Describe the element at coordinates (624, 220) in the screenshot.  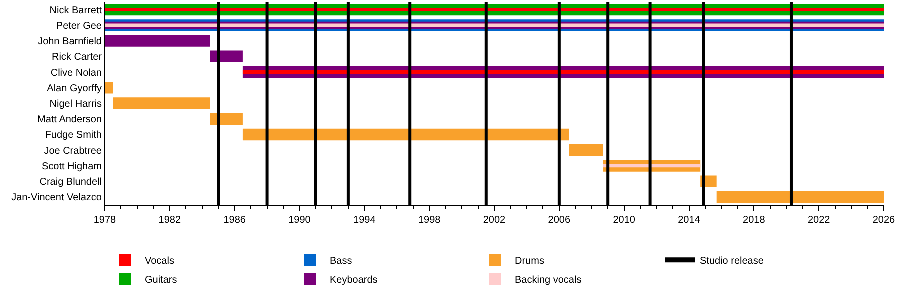
I see `x-tick-label: 2010` at that location.